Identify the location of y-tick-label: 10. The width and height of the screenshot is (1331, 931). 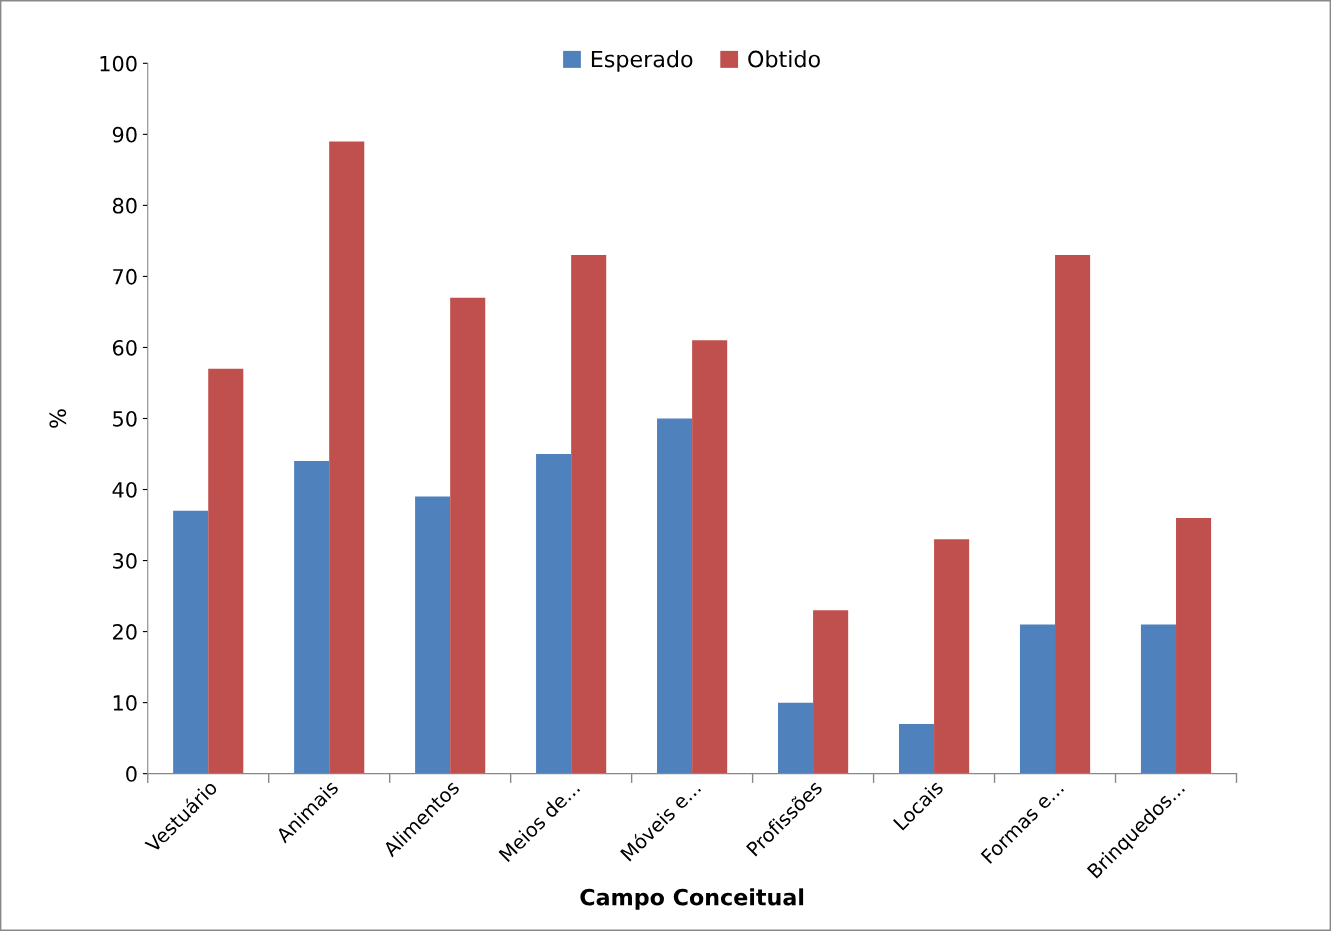
(125, 703).